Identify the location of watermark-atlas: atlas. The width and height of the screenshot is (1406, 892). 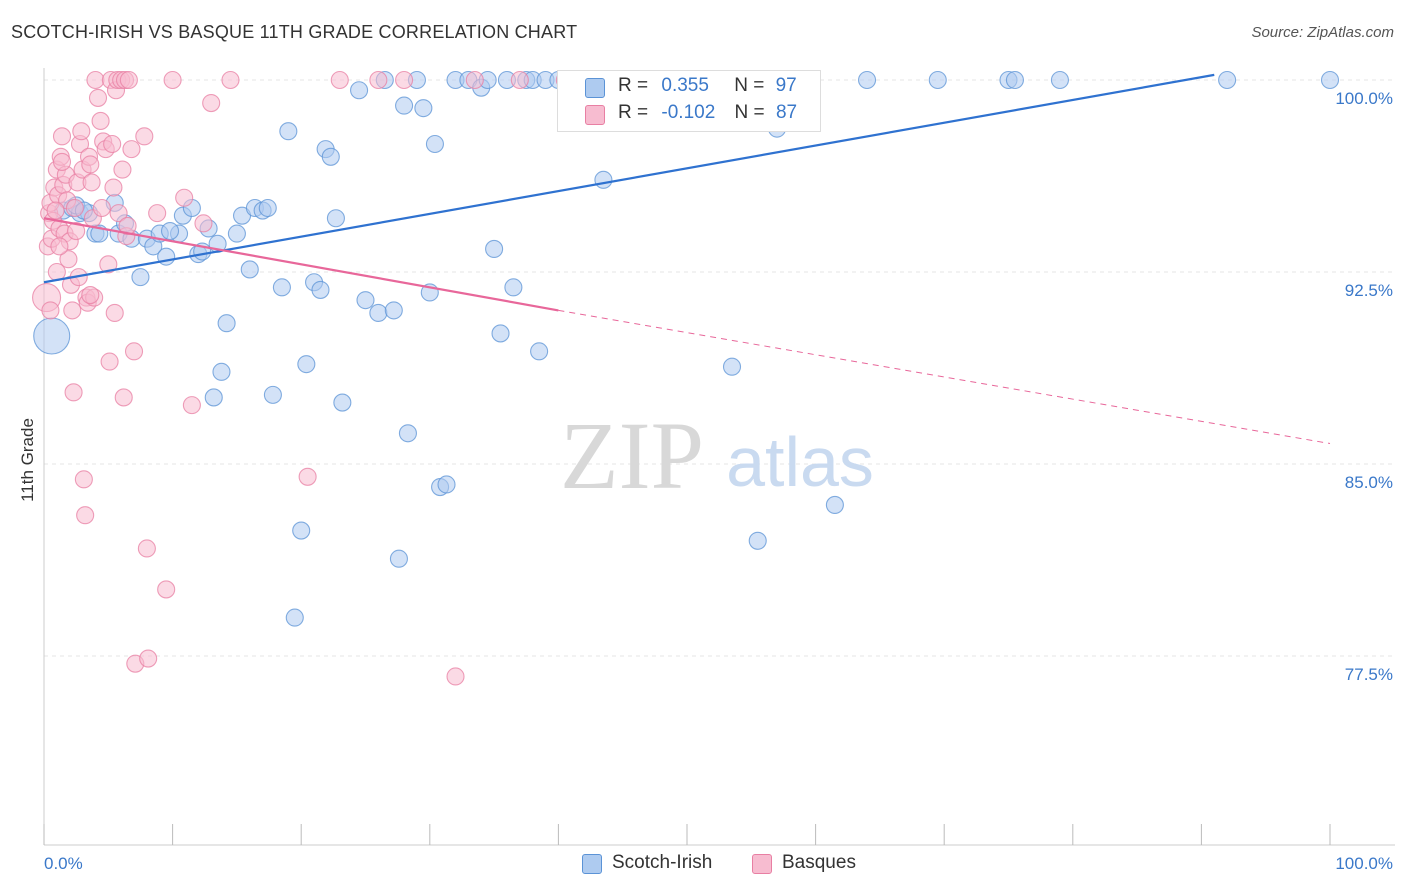
(800, 462).